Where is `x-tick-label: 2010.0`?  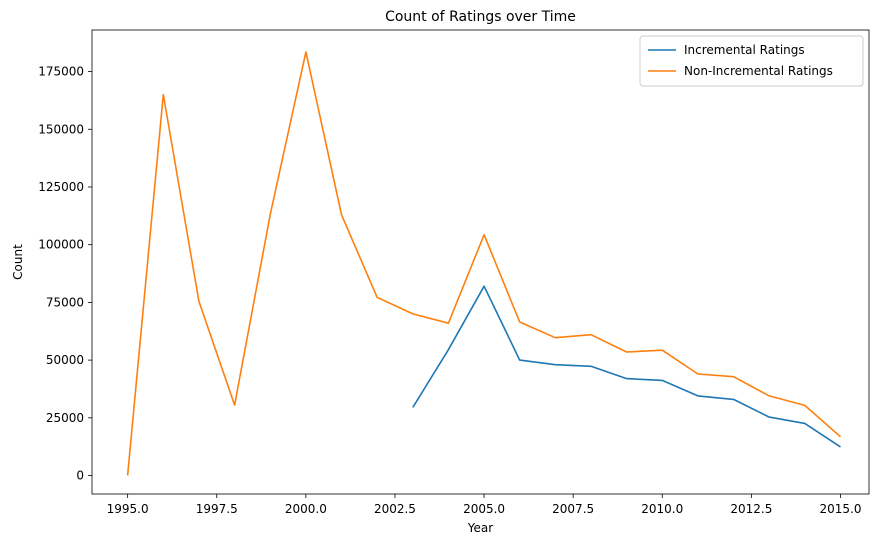
x-tick-label: 2010.0 is located at coordinates (662, 509).